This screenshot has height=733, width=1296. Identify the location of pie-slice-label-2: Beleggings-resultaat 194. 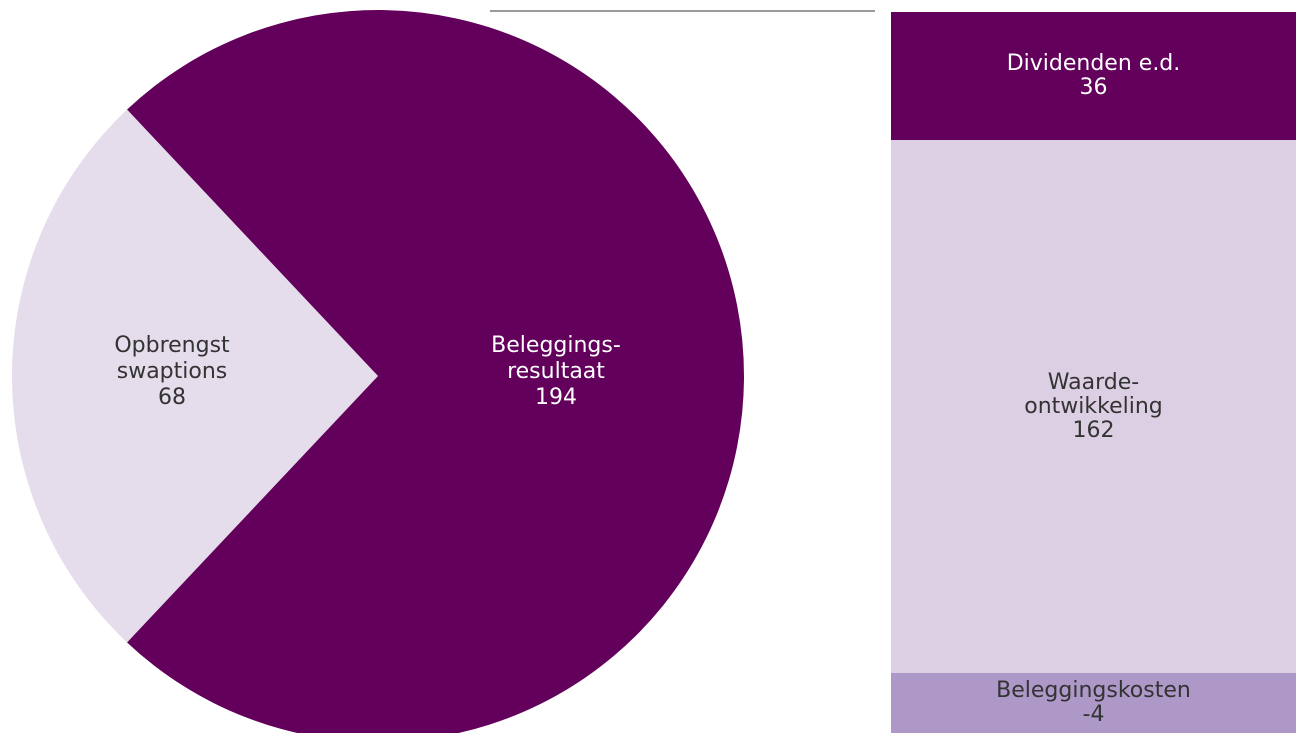
(556, 371).